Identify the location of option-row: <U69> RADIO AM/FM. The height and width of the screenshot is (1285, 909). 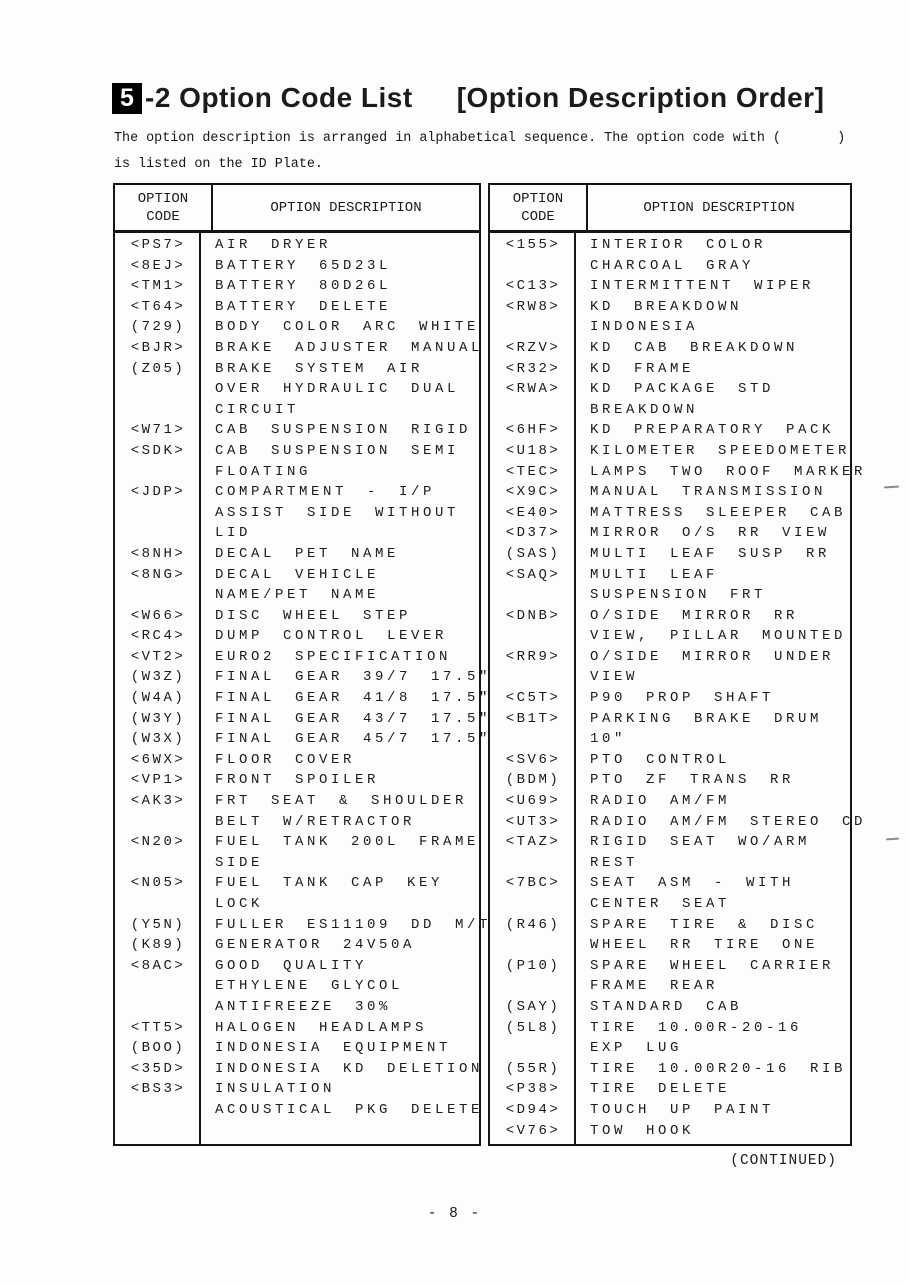
(670, 801).